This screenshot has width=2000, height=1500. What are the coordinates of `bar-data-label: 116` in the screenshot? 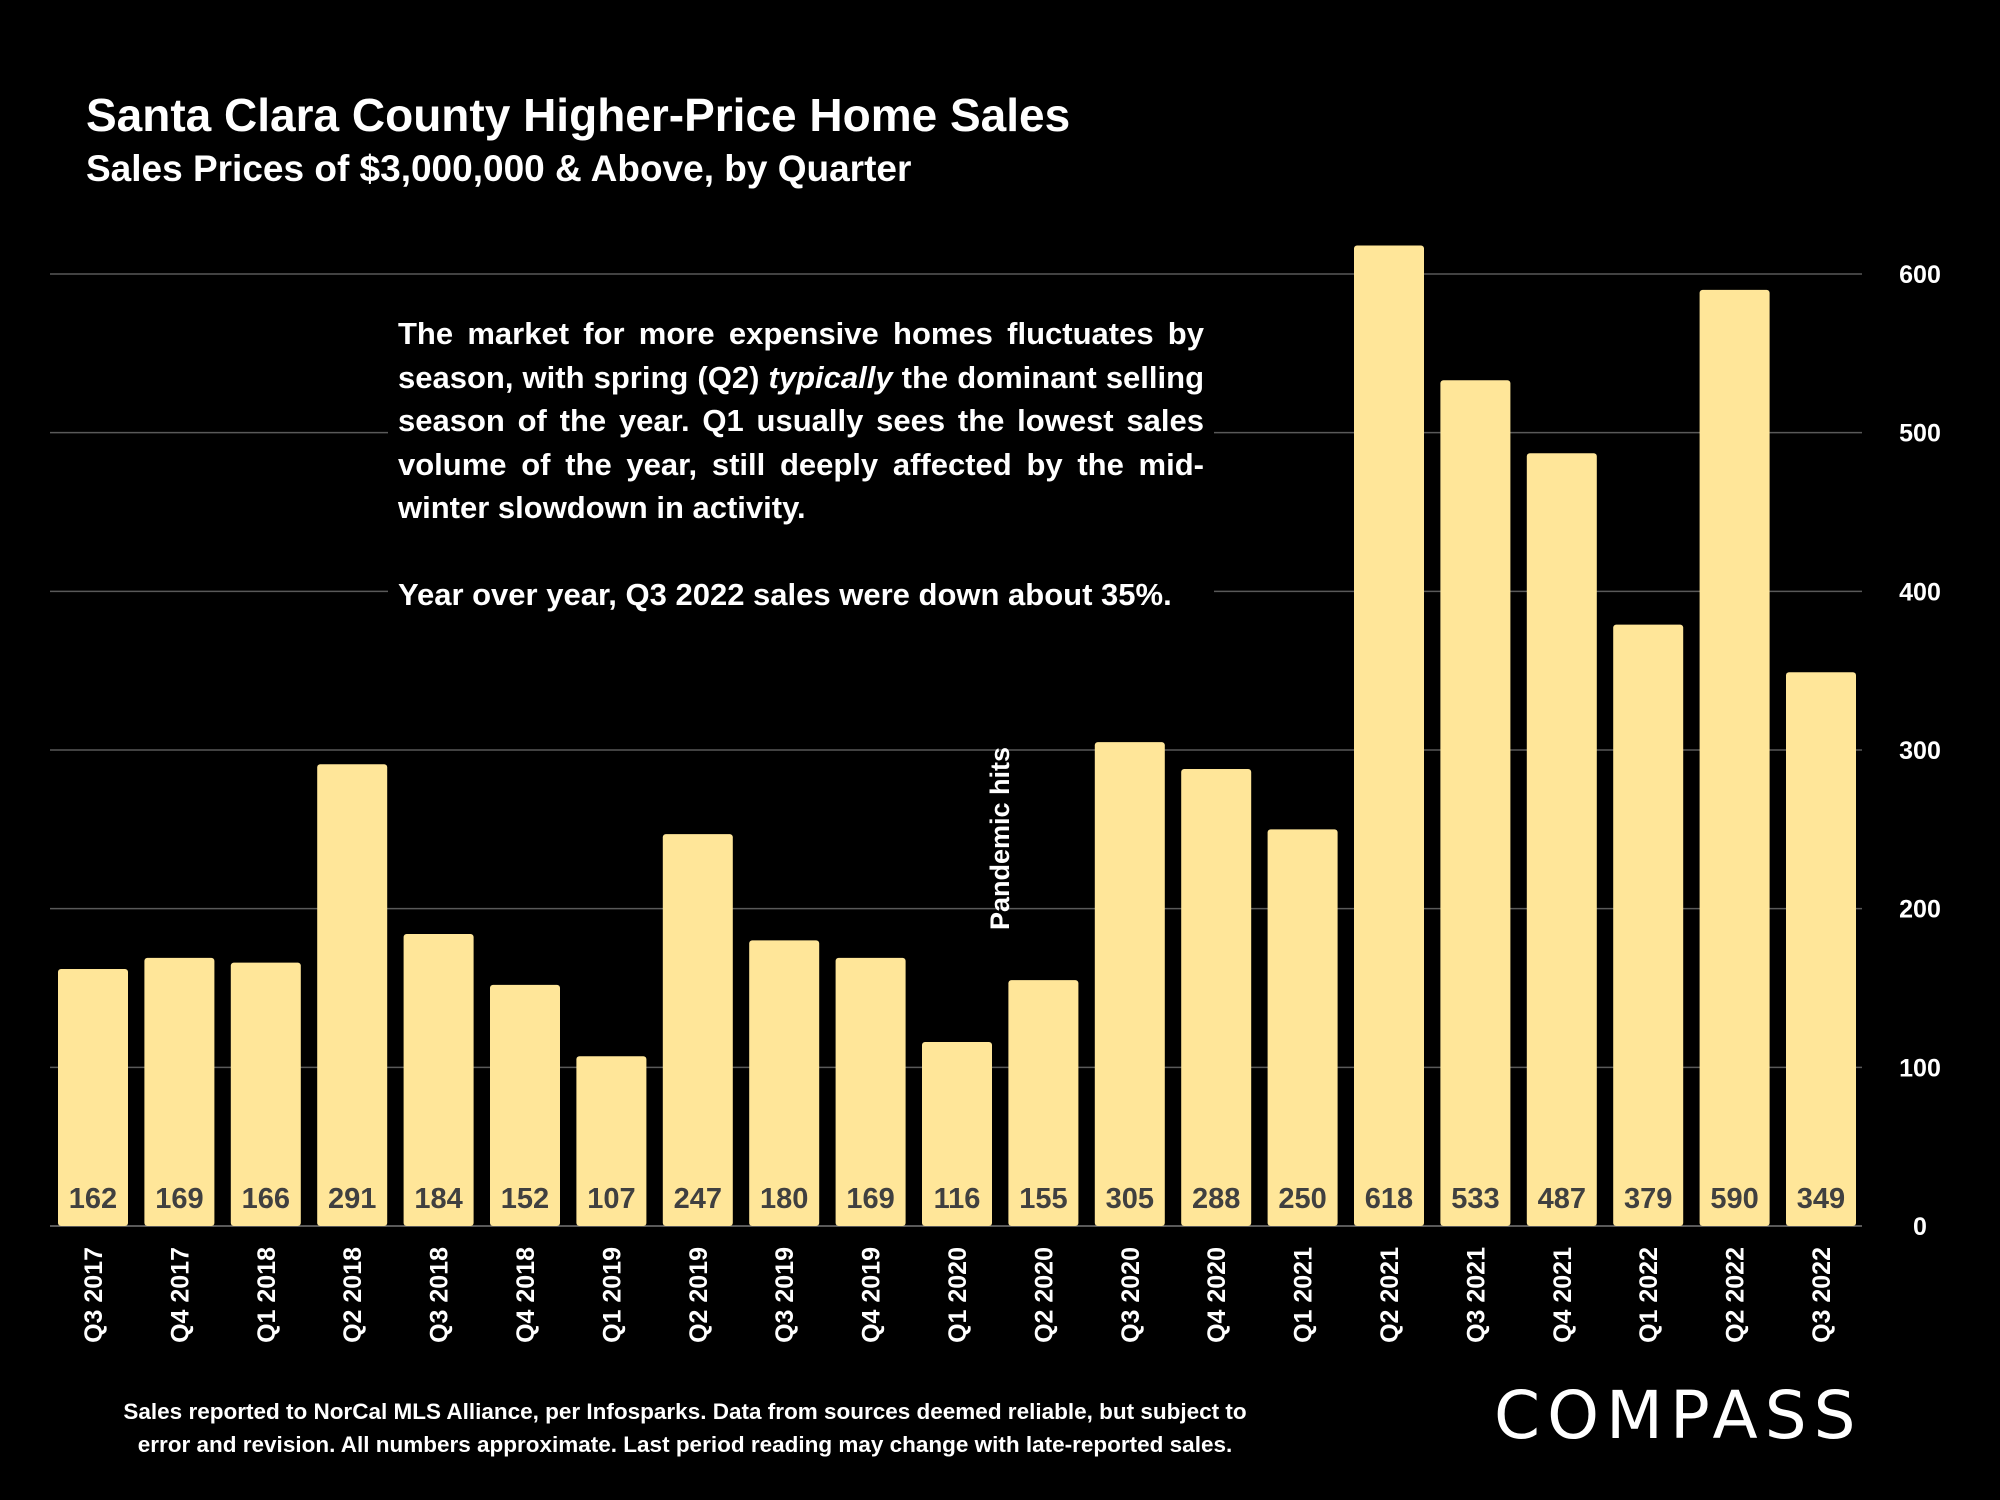 It's located at (957, 1199).